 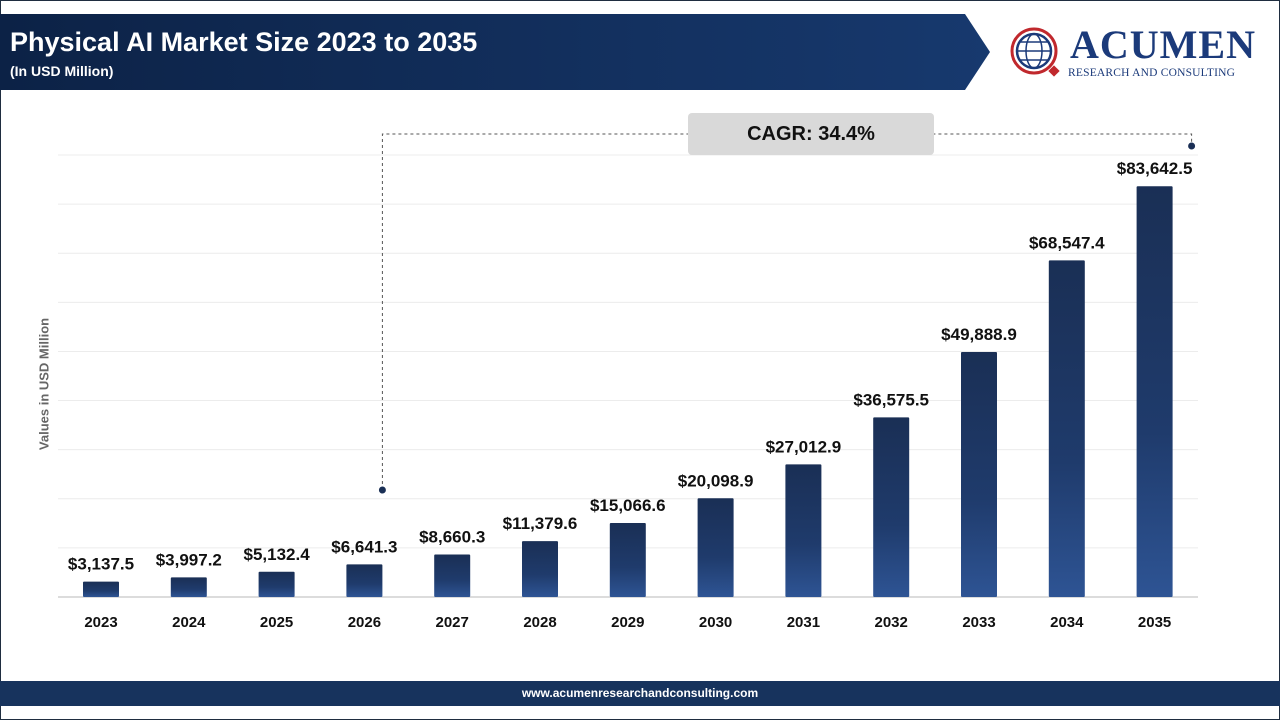 I want to click on x-tick-2023: 2023, so click(x=100, y=622).